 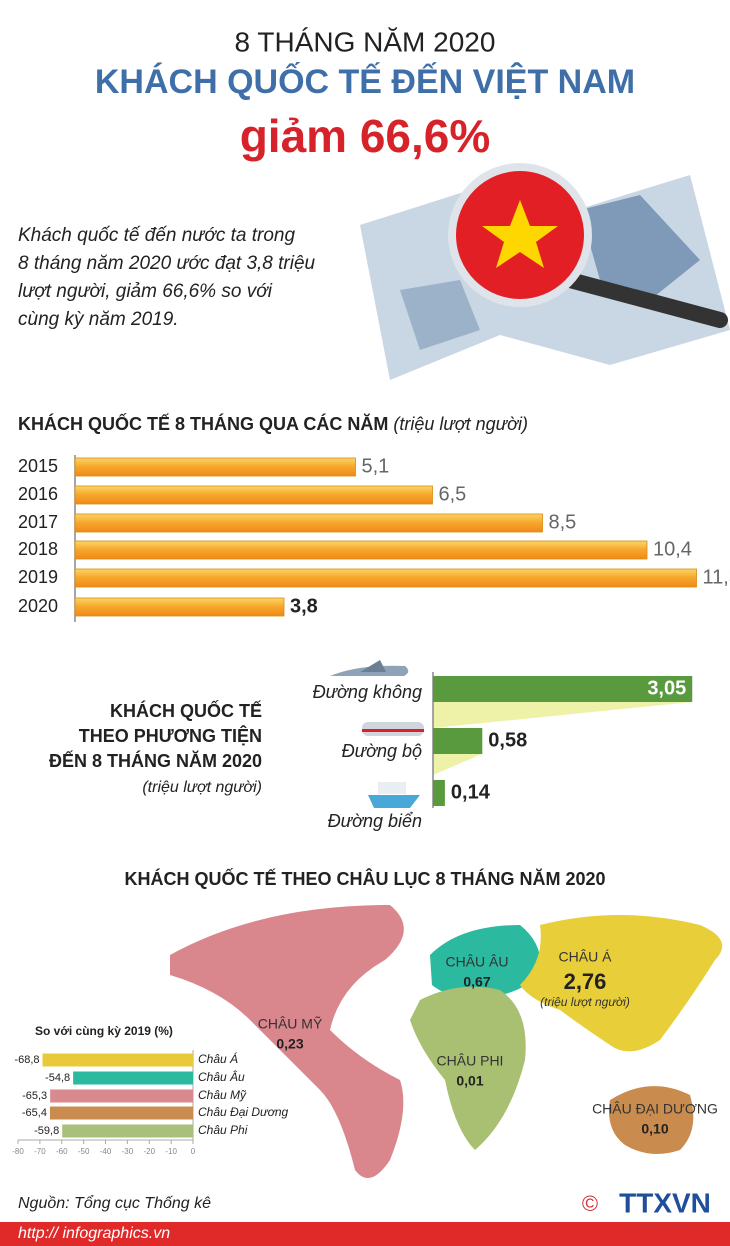 What do you see at coordinates (34, 1096) in the screenshot?
I see `value-label: -65,3` at bounding box center [34, 1096].